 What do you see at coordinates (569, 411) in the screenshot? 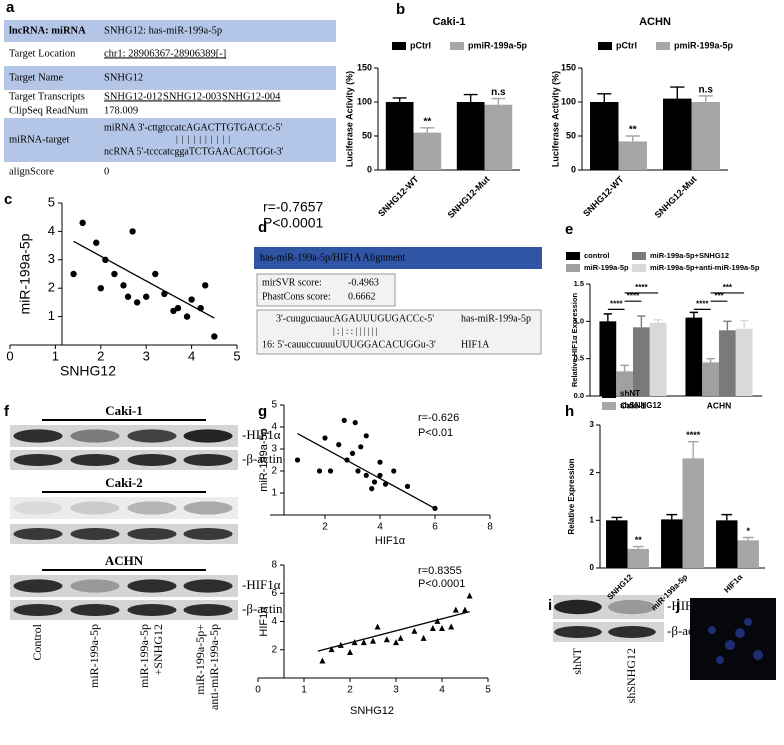
I see `panel-label: h` at bounding box center [569, 411].